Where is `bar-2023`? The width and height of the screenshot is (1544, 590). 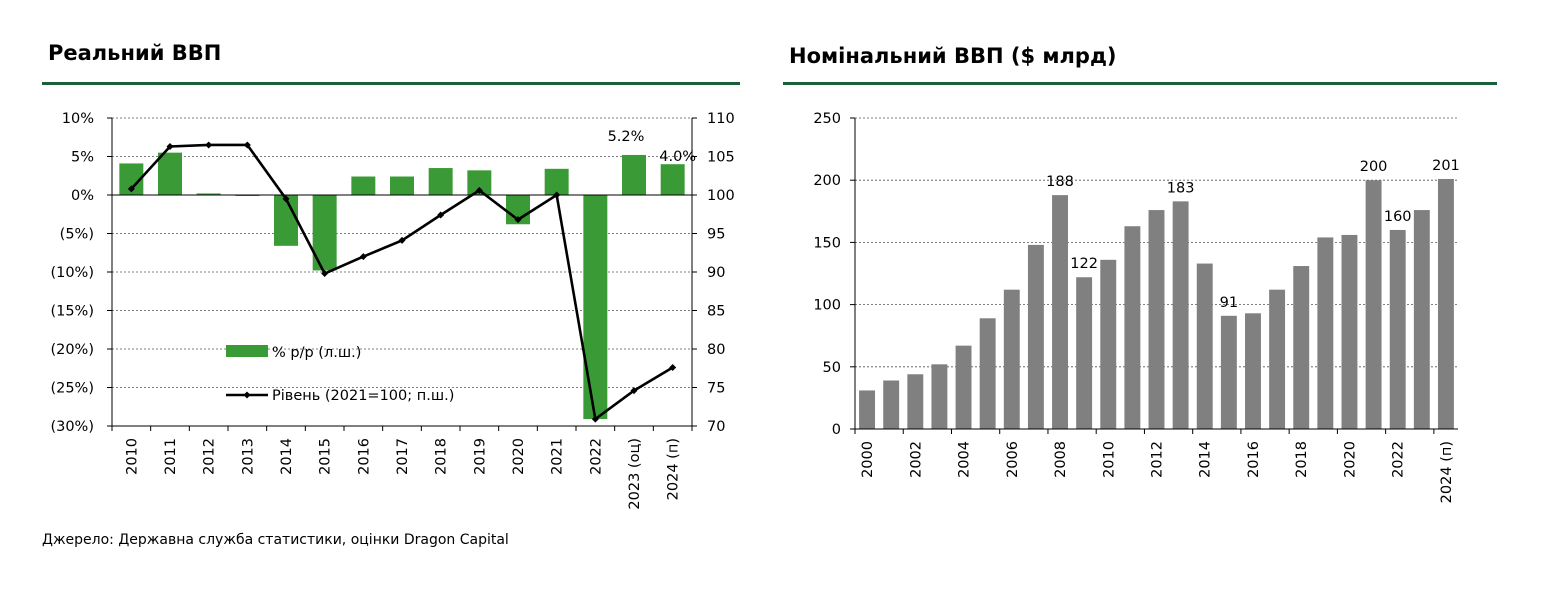 bar-2023 is located at coordinates (1421, 319).